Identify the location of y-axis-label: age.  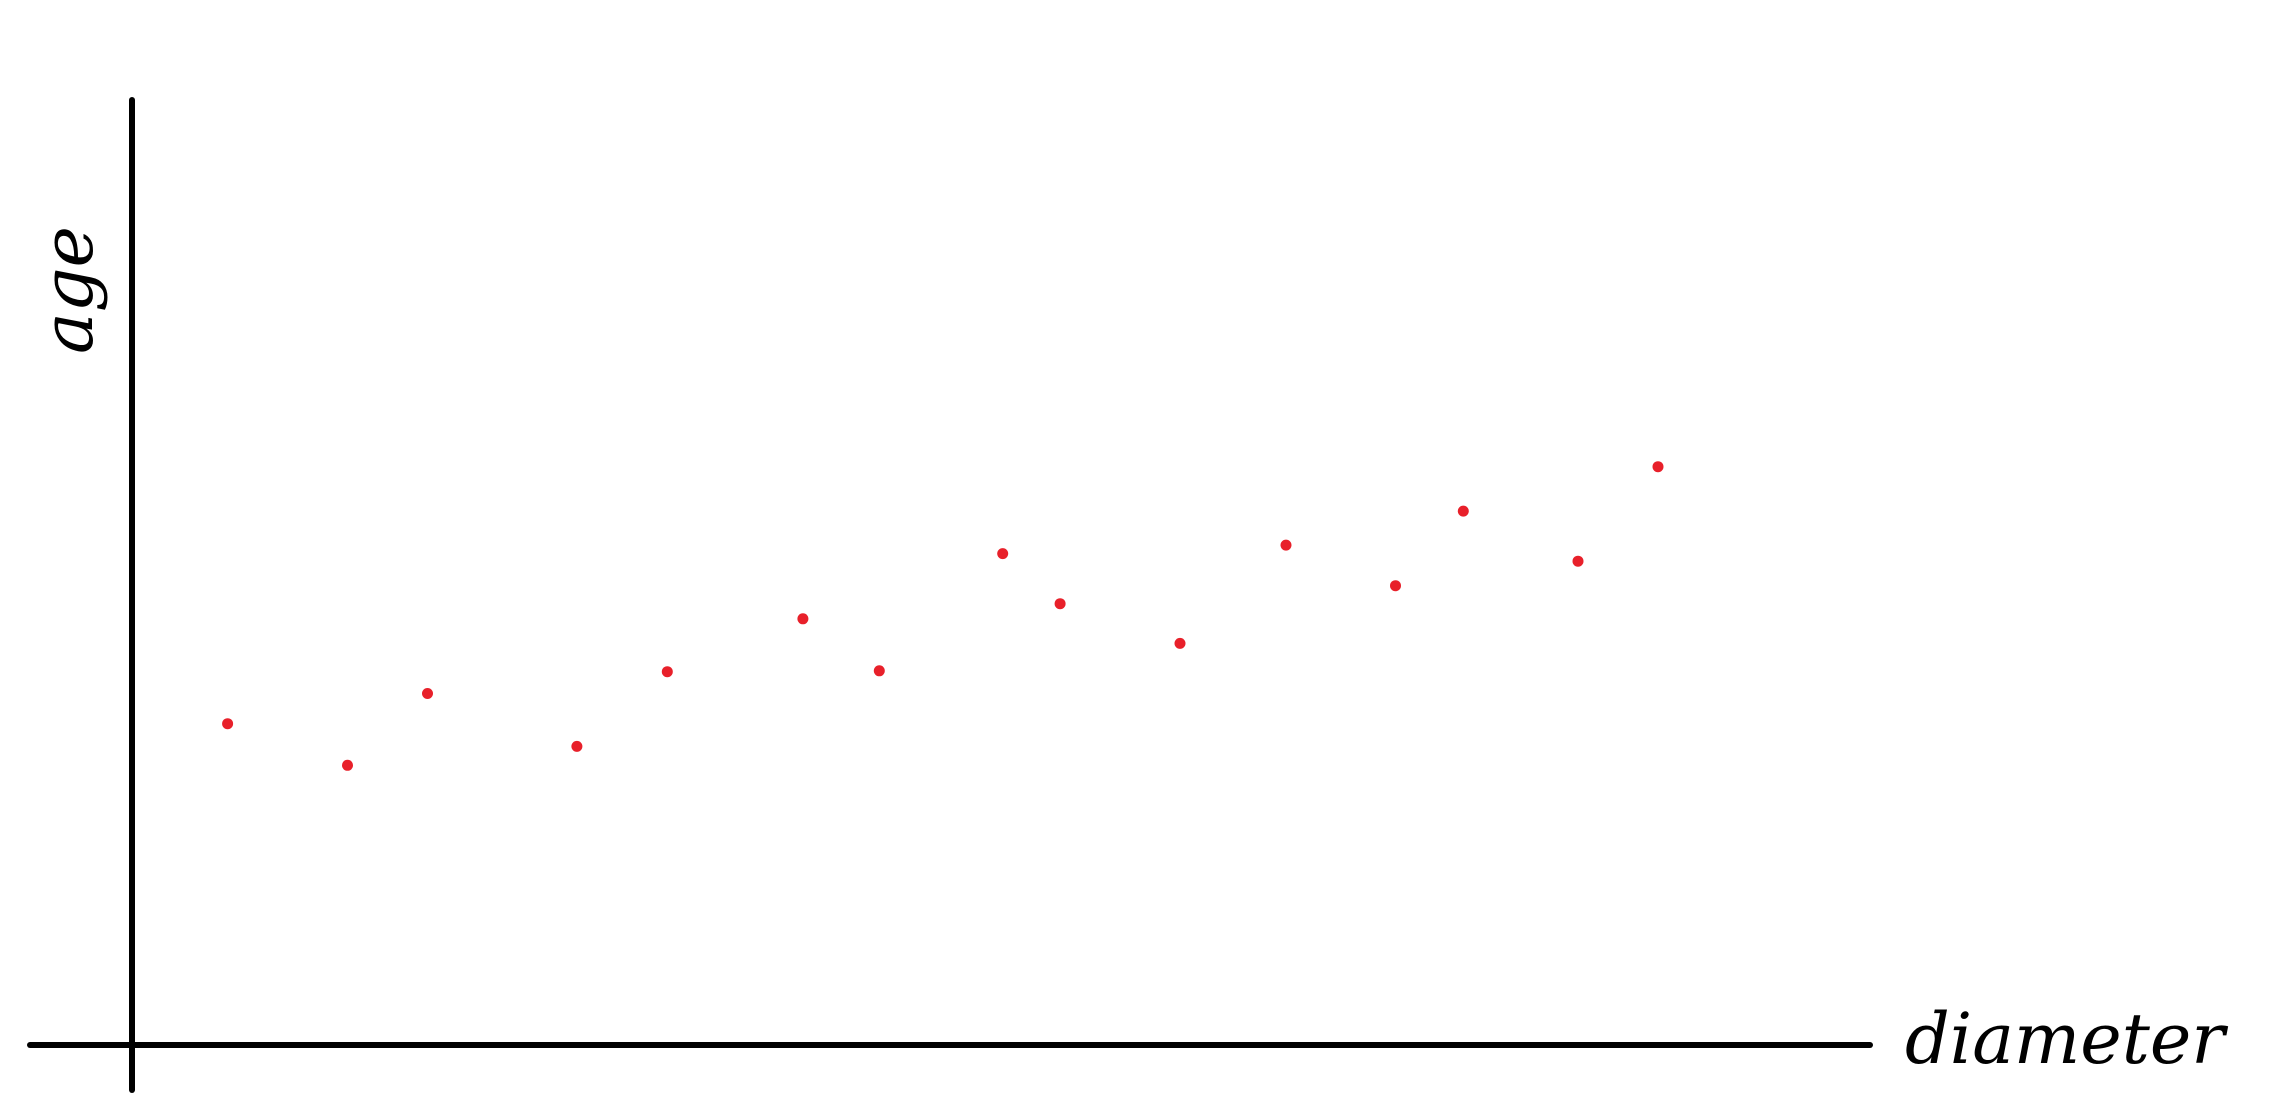
(68, 290).